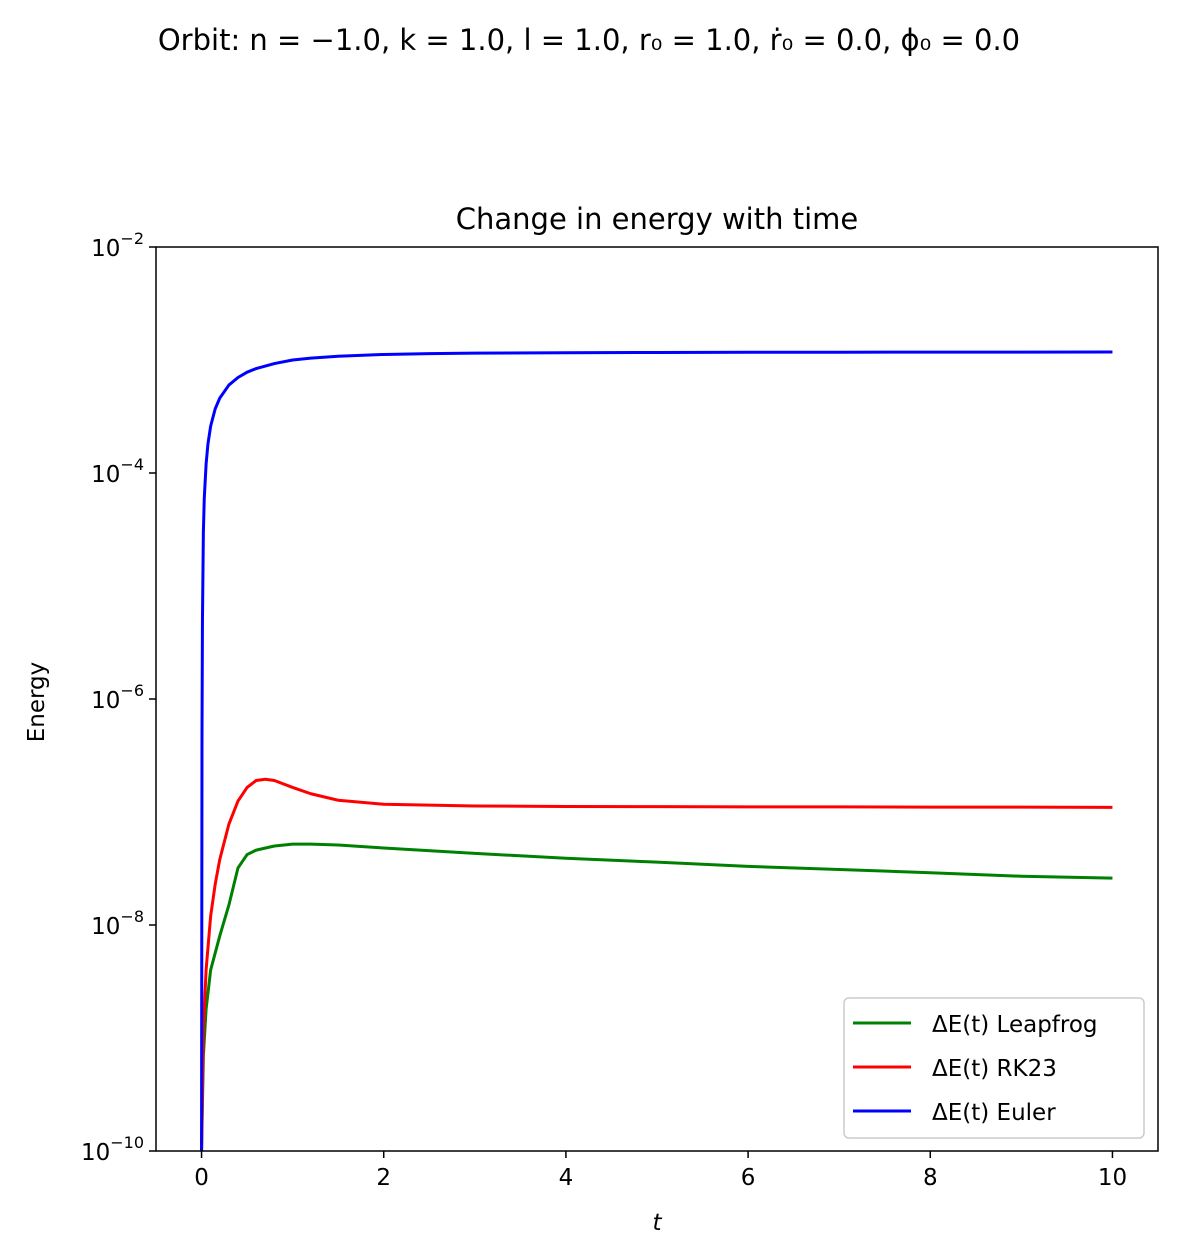  What do you see at coordinates (1112, 1178) in the screenshot?
I see `x-tick-label: 10` at bounding box center [1112, 1178].